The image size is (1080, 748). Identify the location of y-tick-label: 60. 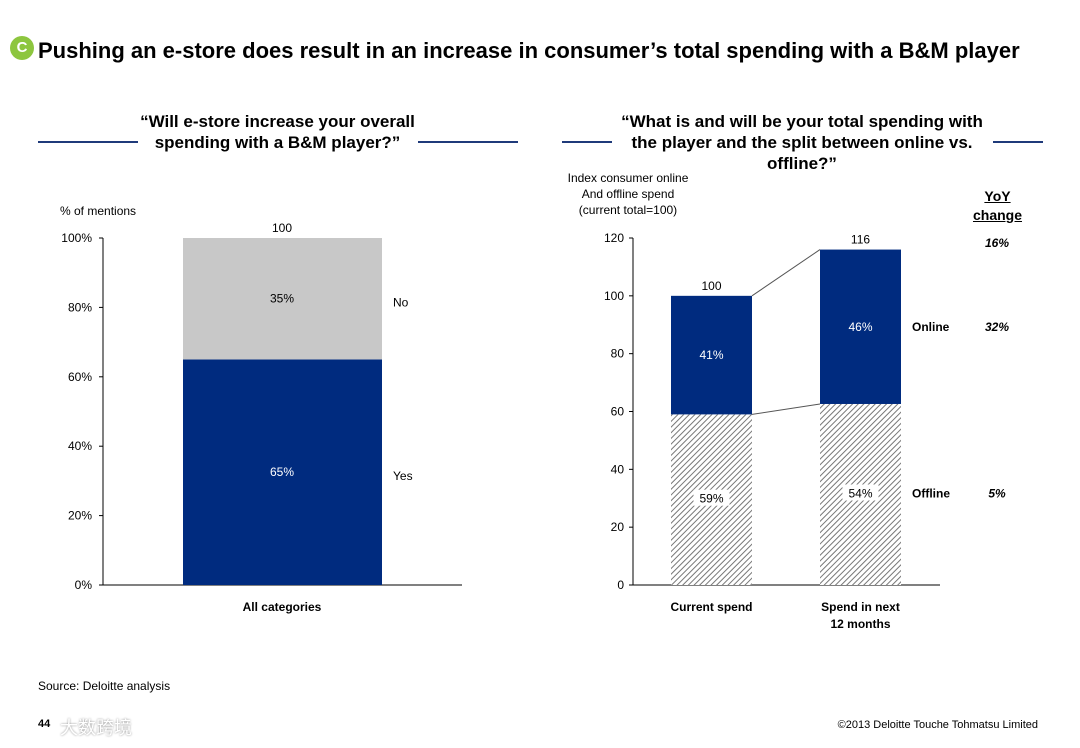
(618, 412).